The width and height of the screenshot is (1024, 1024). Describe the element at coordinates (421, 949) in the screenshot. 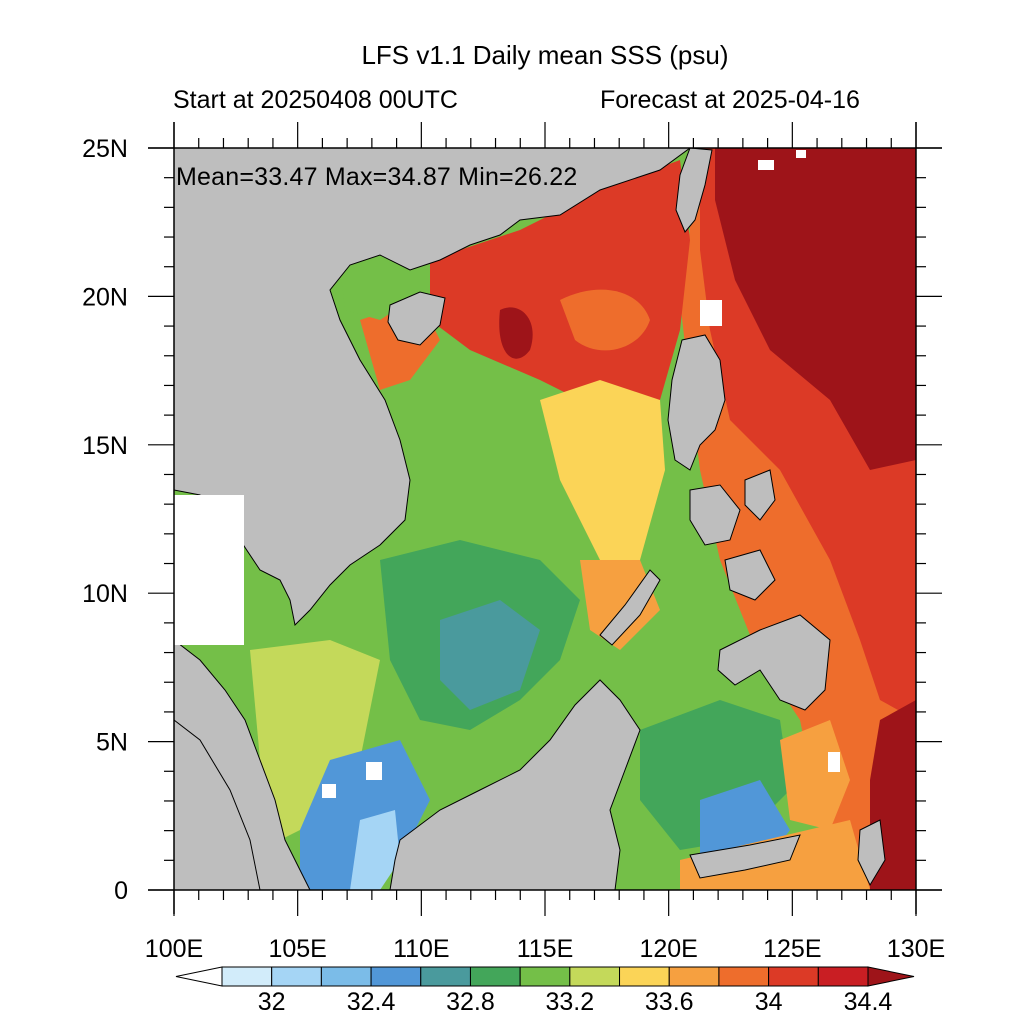

I see `x-axis-label: 110E` at that location.